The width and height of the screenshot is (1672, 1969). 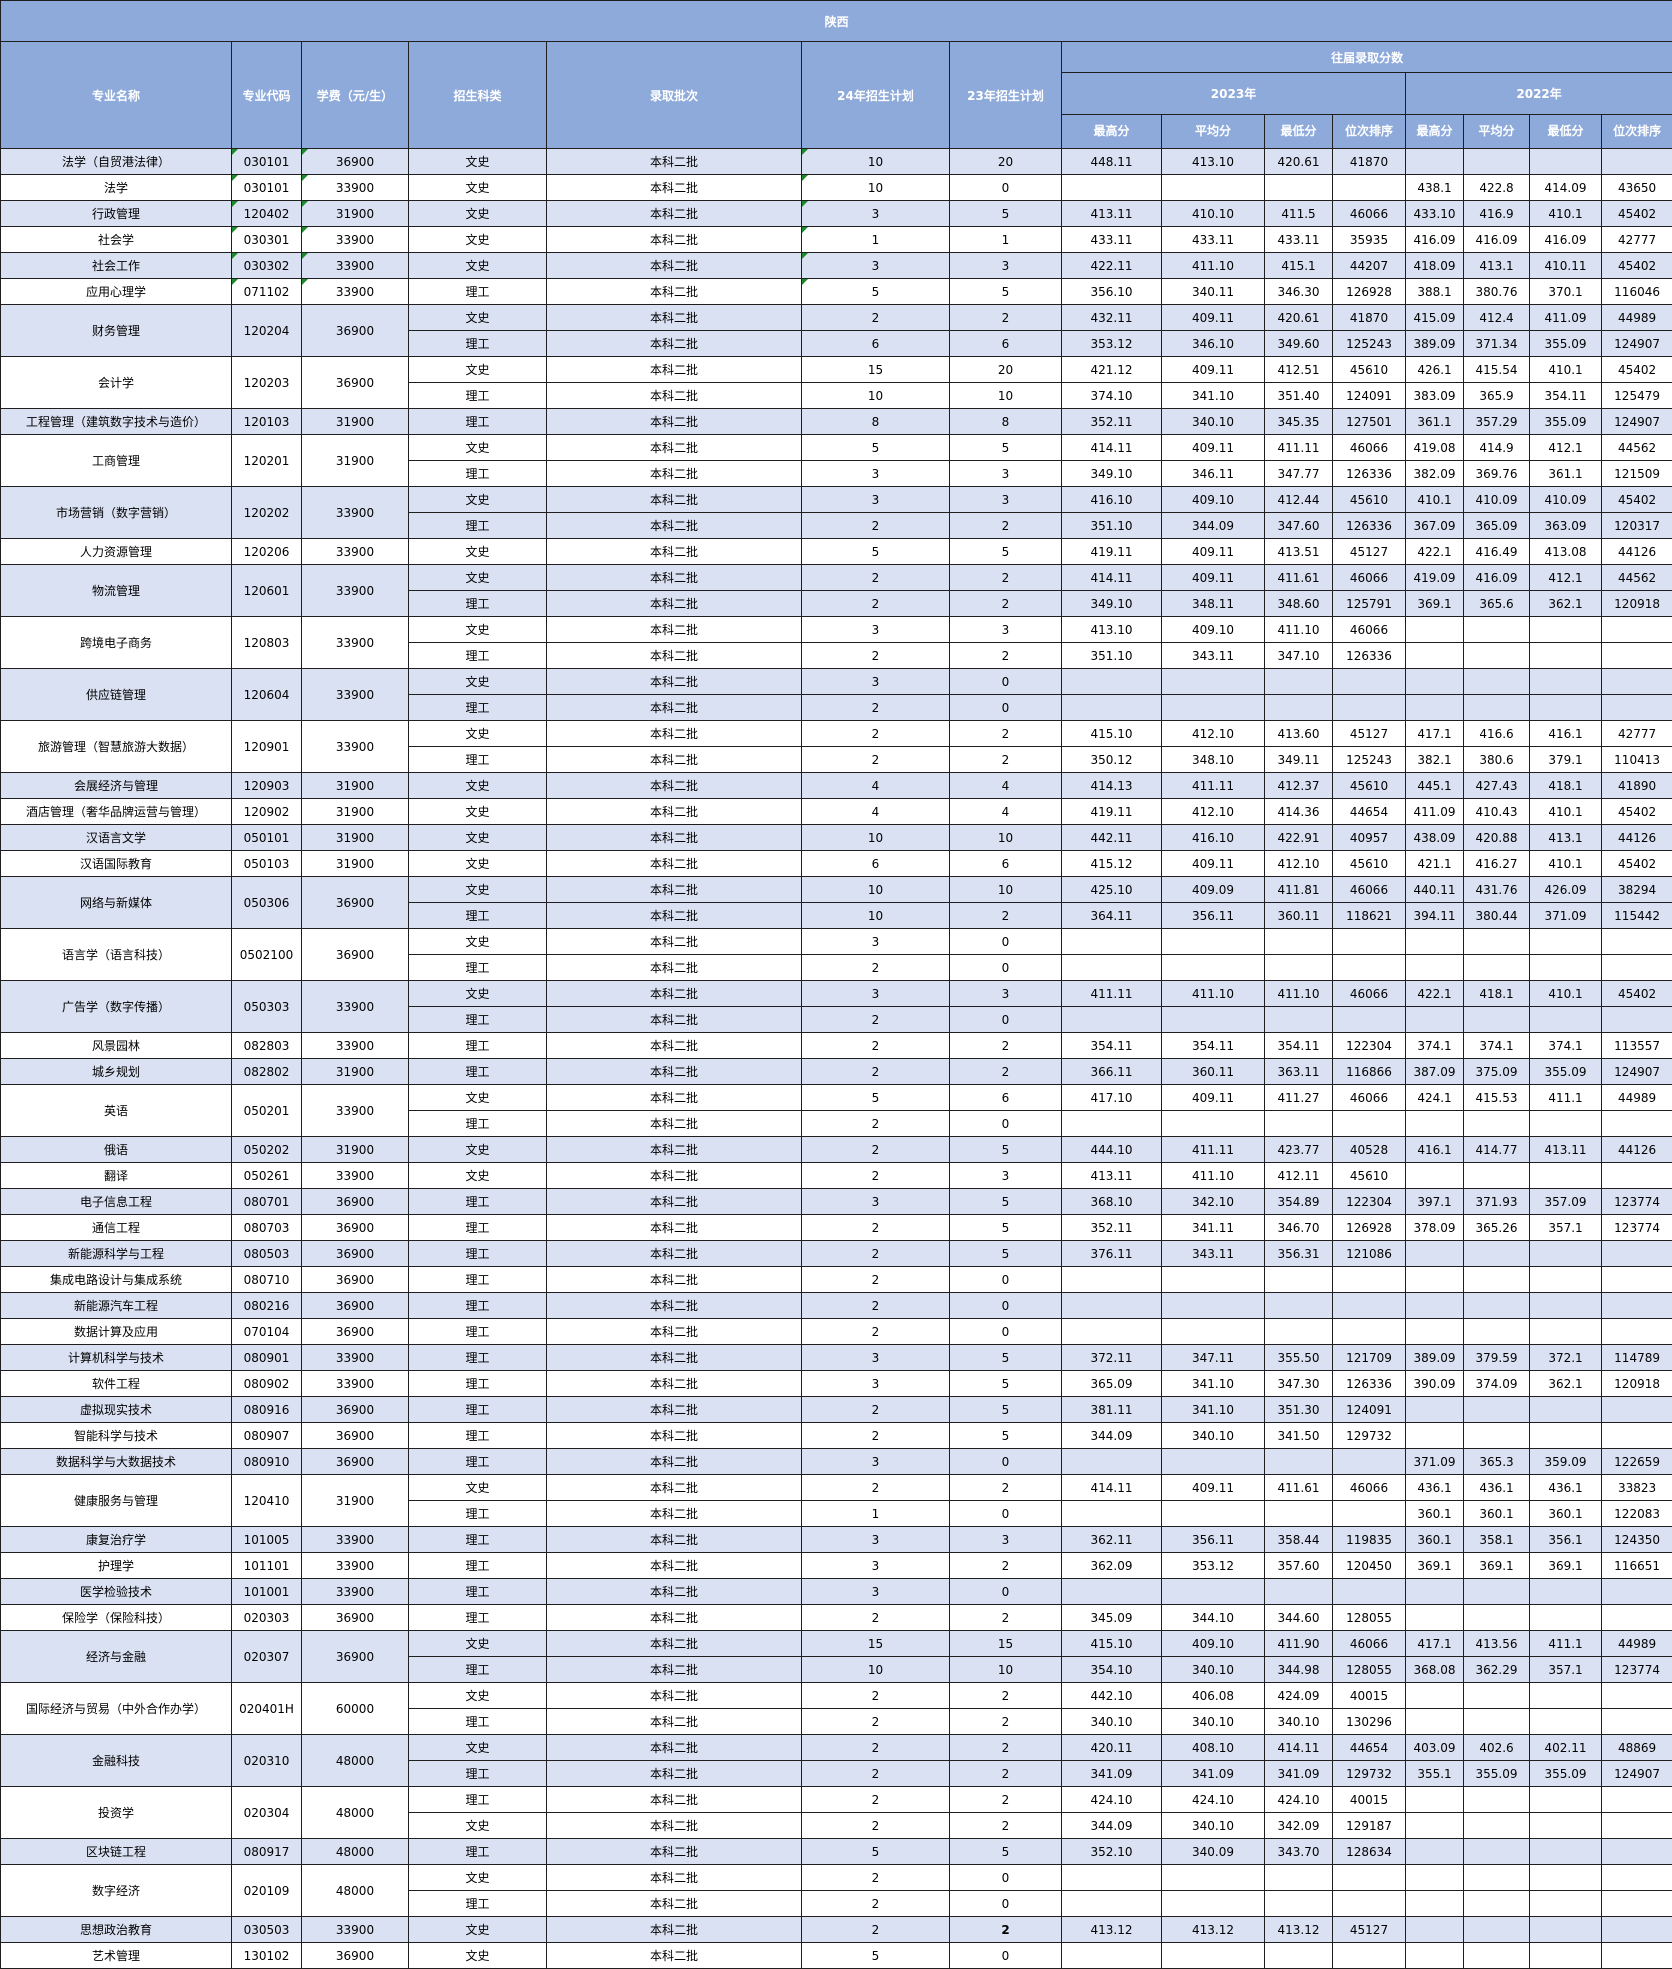 I want to click on max-2023: 442.10, so click(x=1112, y=1696).